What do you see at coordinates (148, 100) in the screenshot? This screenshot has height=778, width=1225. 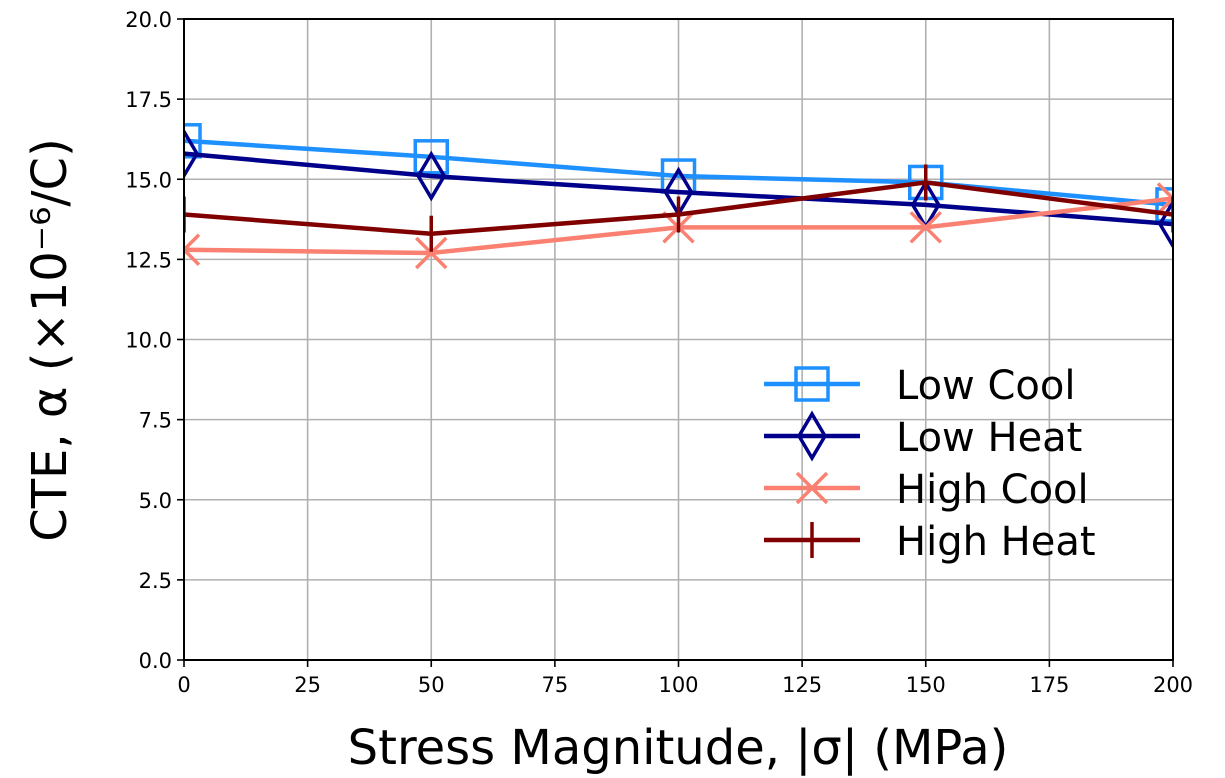 I see `y-tick-label: 17.5` at bounding box center [148, 100].